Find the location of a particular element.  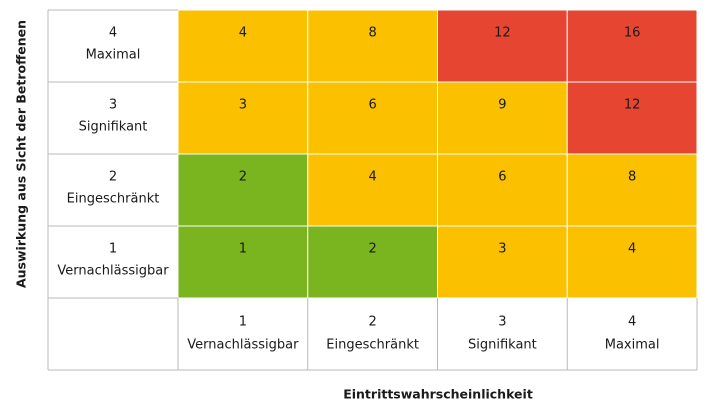

column-label: Eingeschränkt is located at coordinates (372, 345).